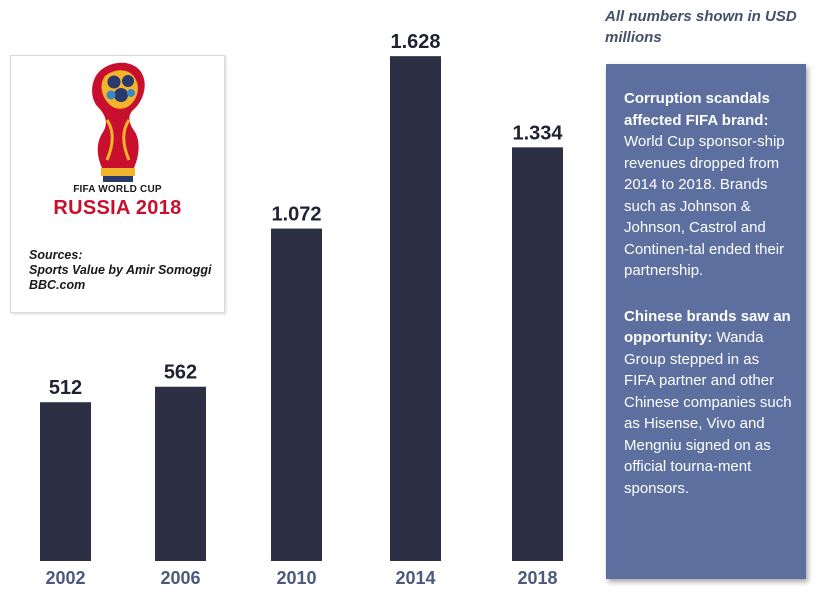 This screenshot has height=601, width=840. I want to click on world-cup-trophy-icon, so click(118, 122).